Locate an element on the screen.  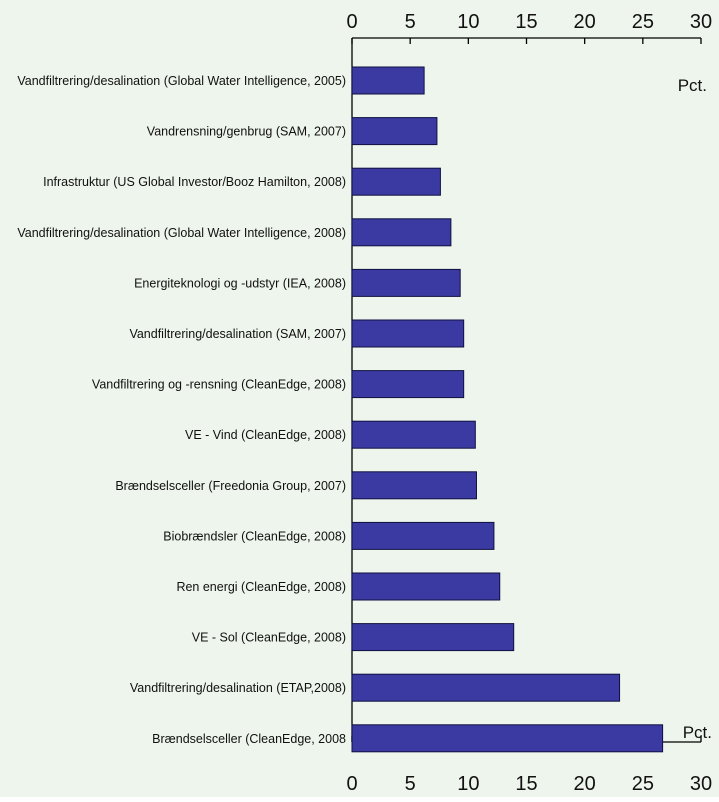
category-label: Biobrændsler (CleanEdge, 2008) is located at coordinates (254, 536).